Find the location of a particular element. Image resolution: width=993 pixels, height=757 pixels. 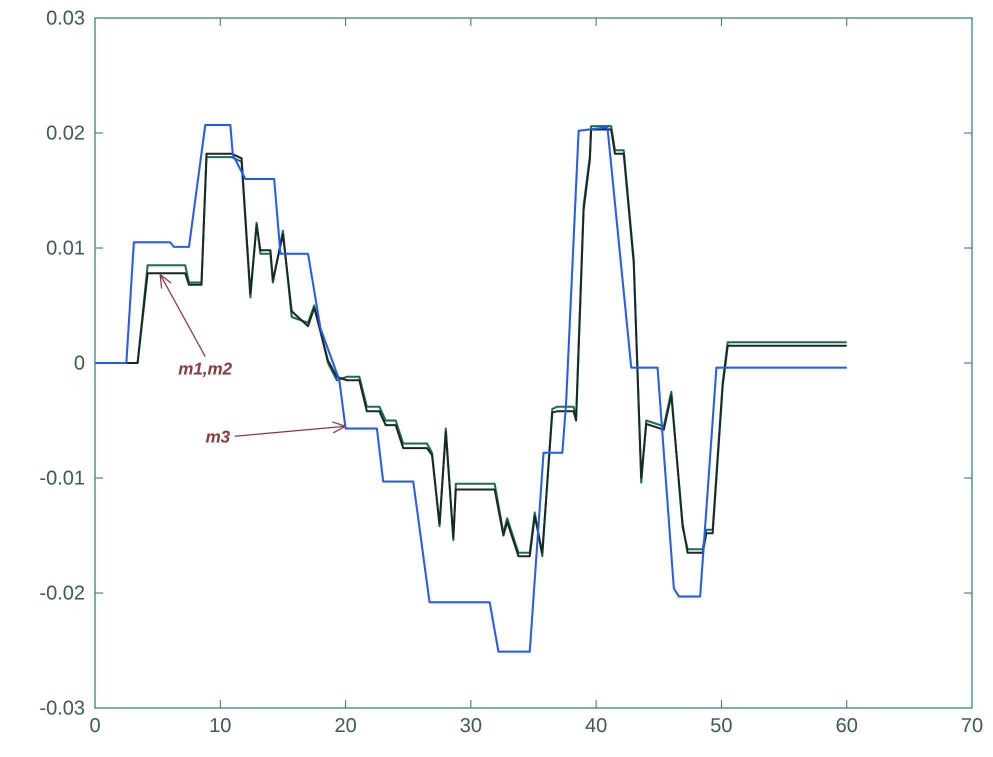

x-tick-label: 20 is located at coordinates (345, 726).